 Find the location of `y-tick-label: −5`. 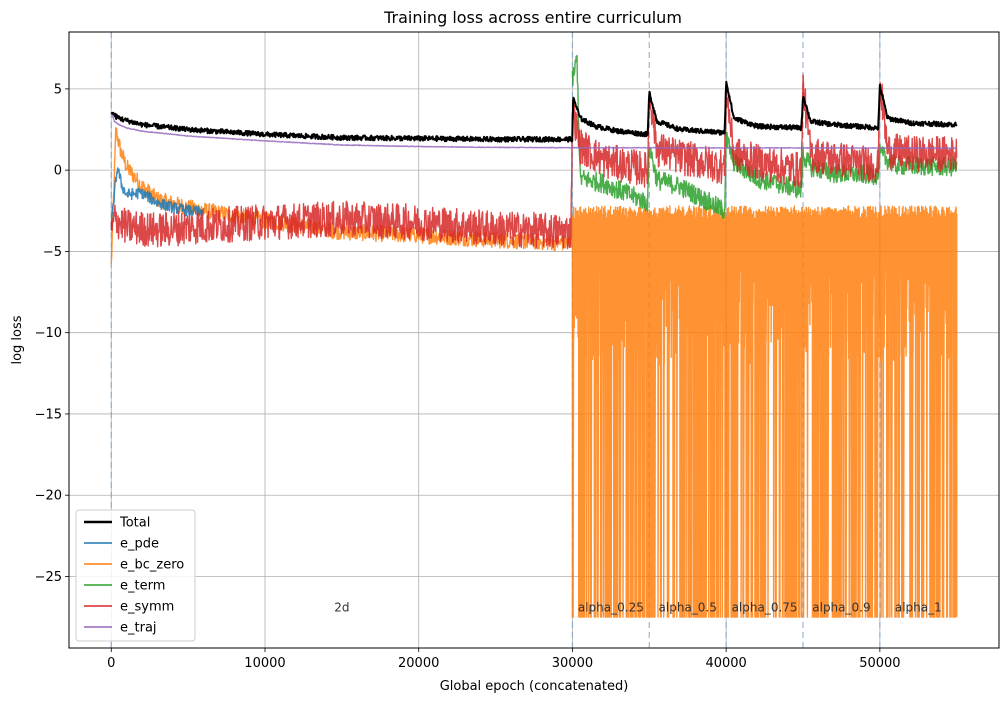

y-tick-label: −5 is located at coordinates (52, 252).